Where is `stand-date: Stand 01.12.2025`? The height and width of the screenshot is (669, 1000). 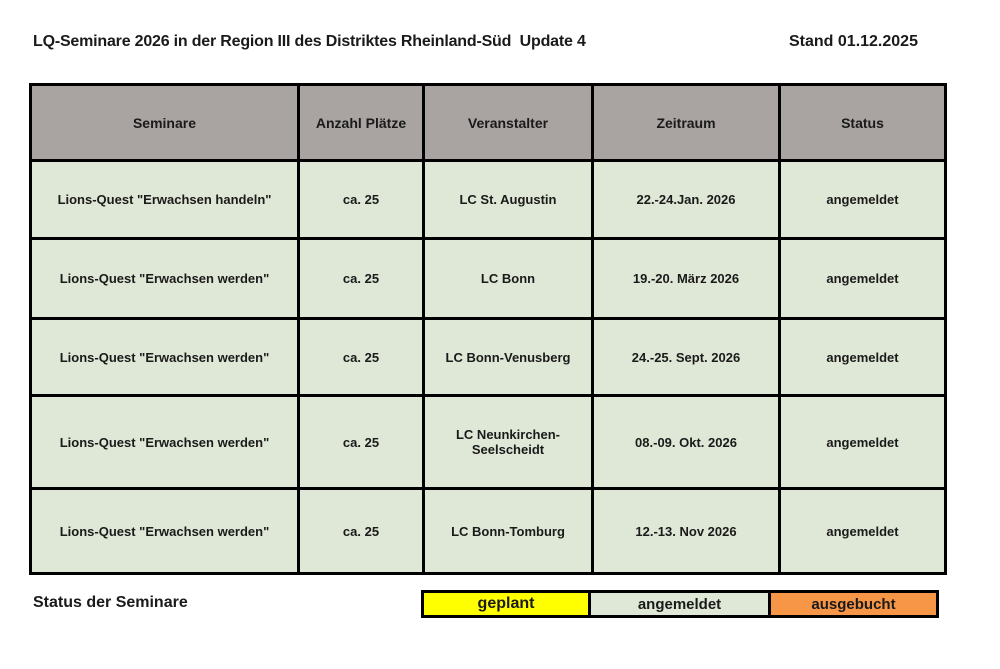 stand-date: Stand 01.12.2025 is located at coordinates (853, 41).